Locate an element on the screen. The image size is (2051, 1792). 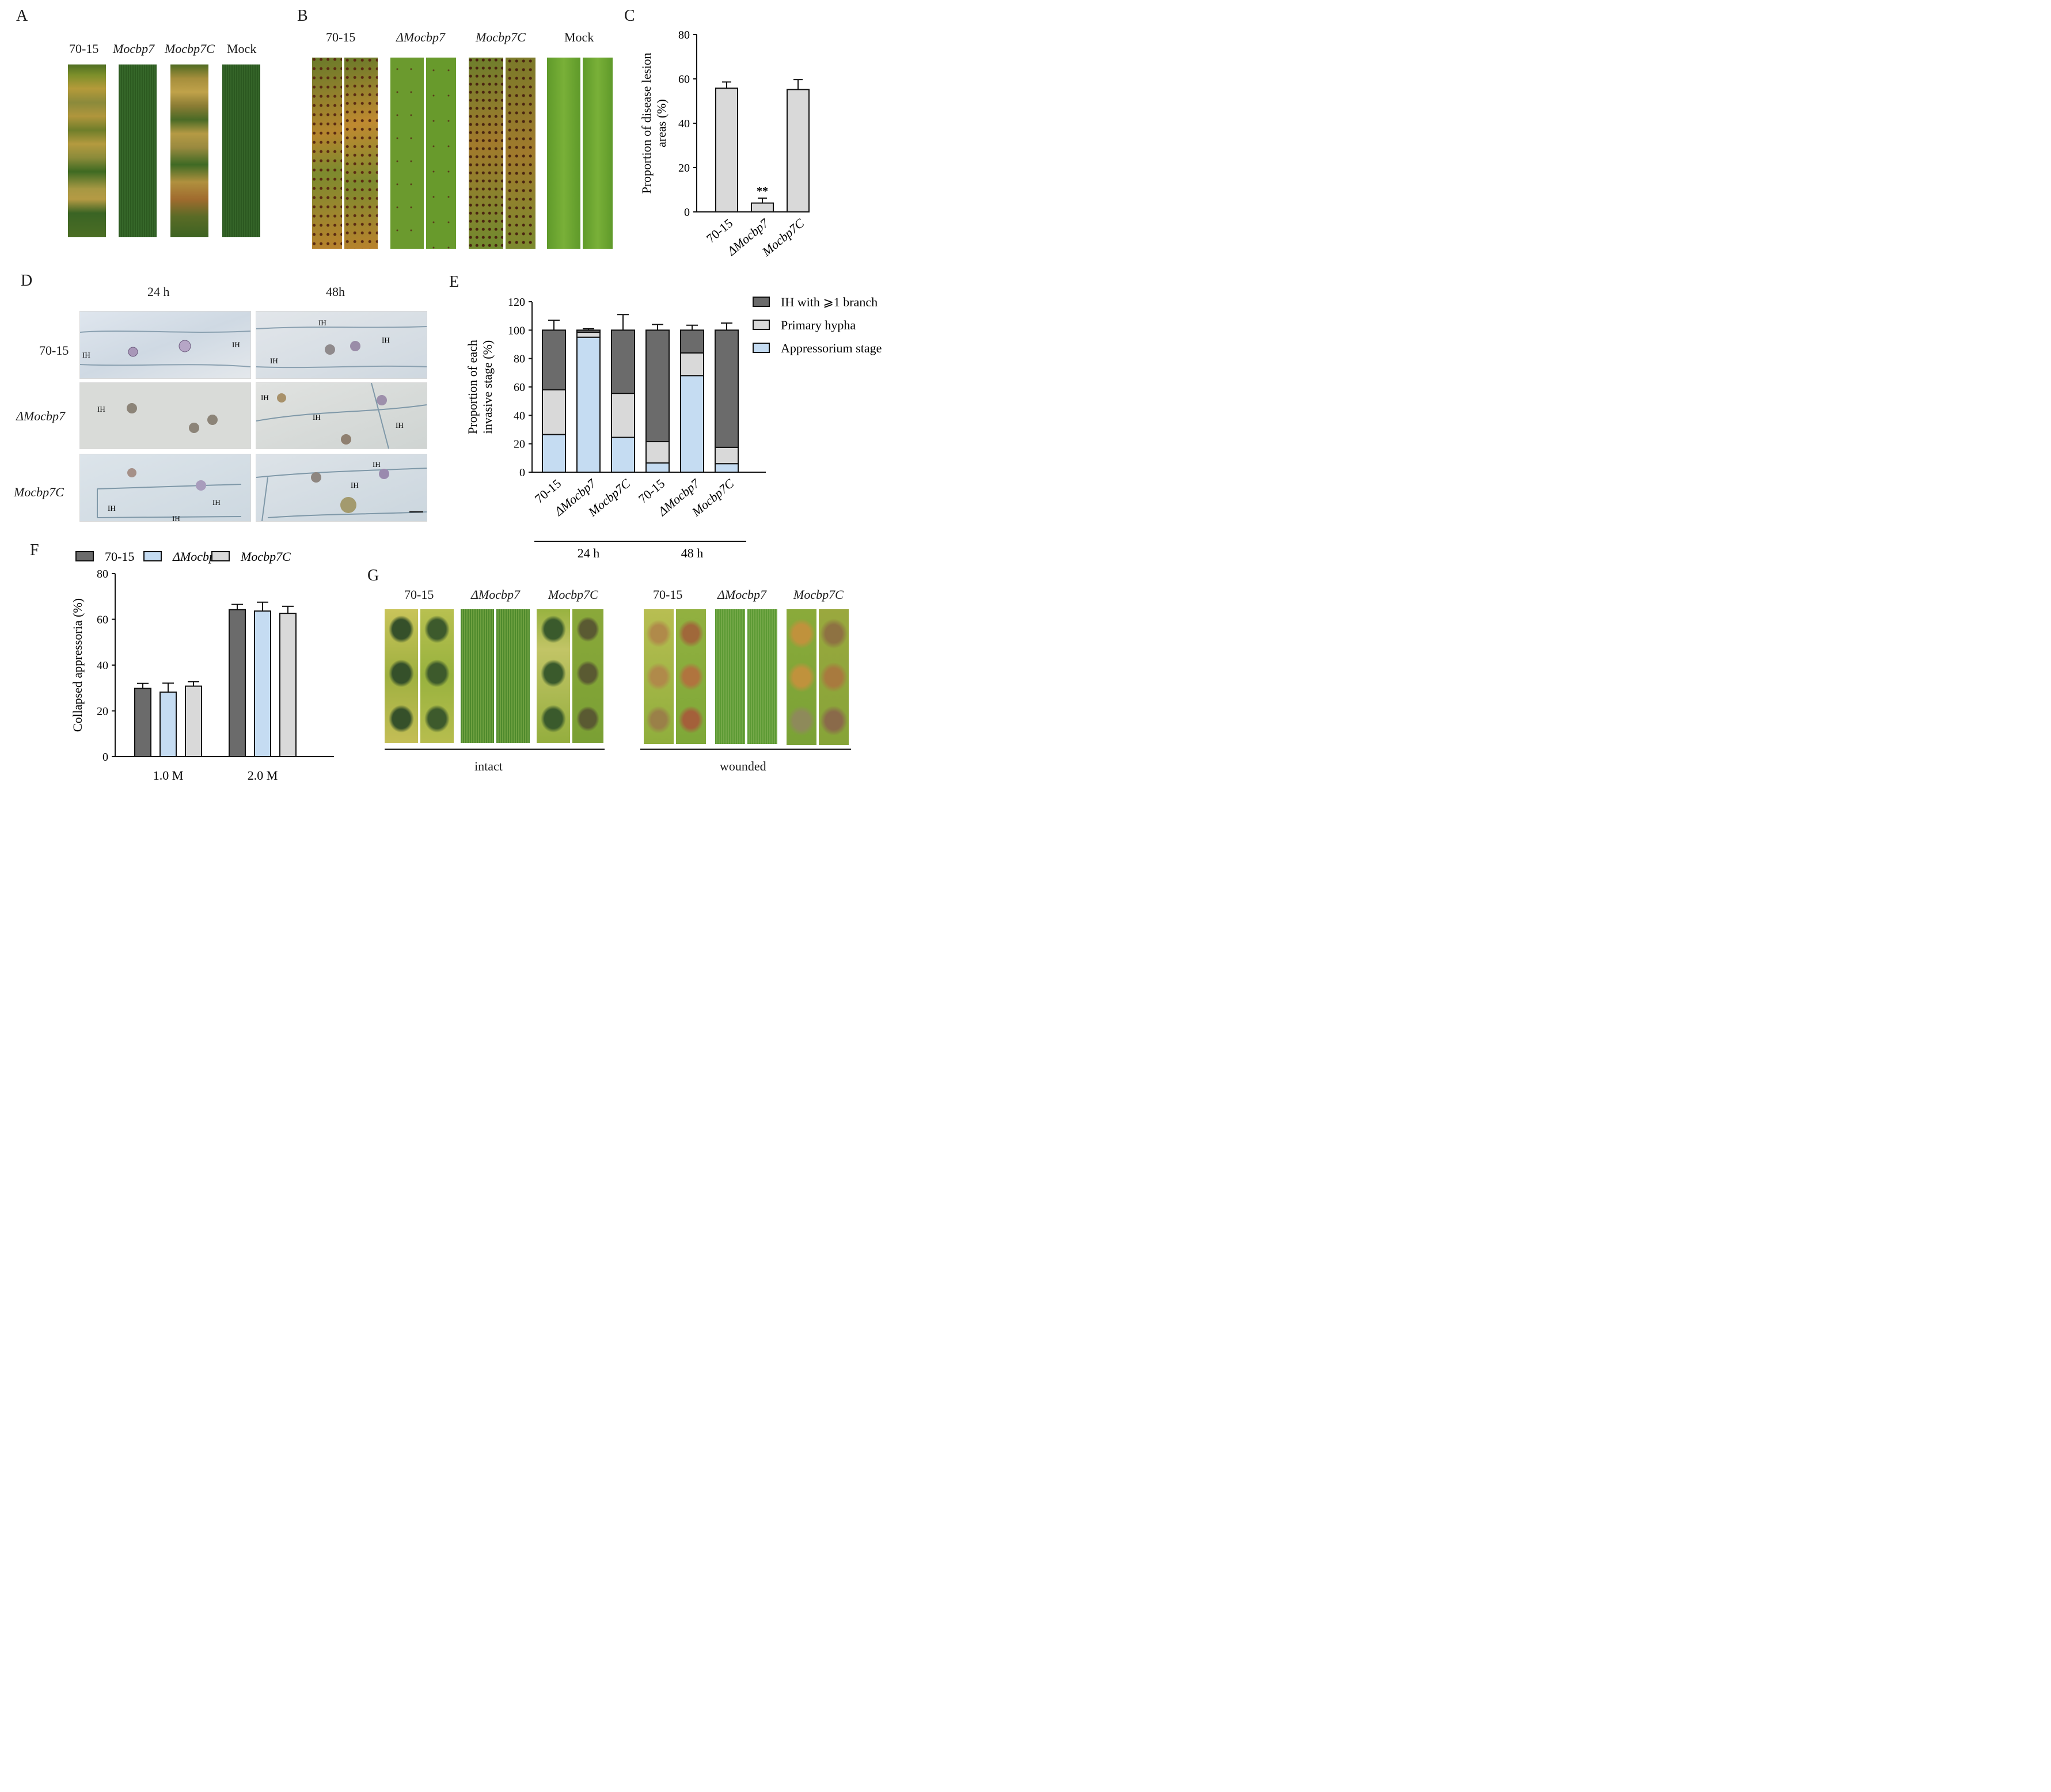
panel-f-letter: F is located at coordinates (34, 550).